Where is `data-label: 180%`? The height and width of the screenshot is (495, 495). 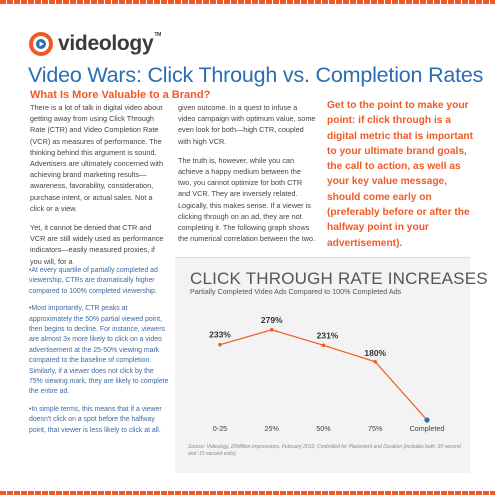 data-label: 180% is located at coordinates (375, 353).